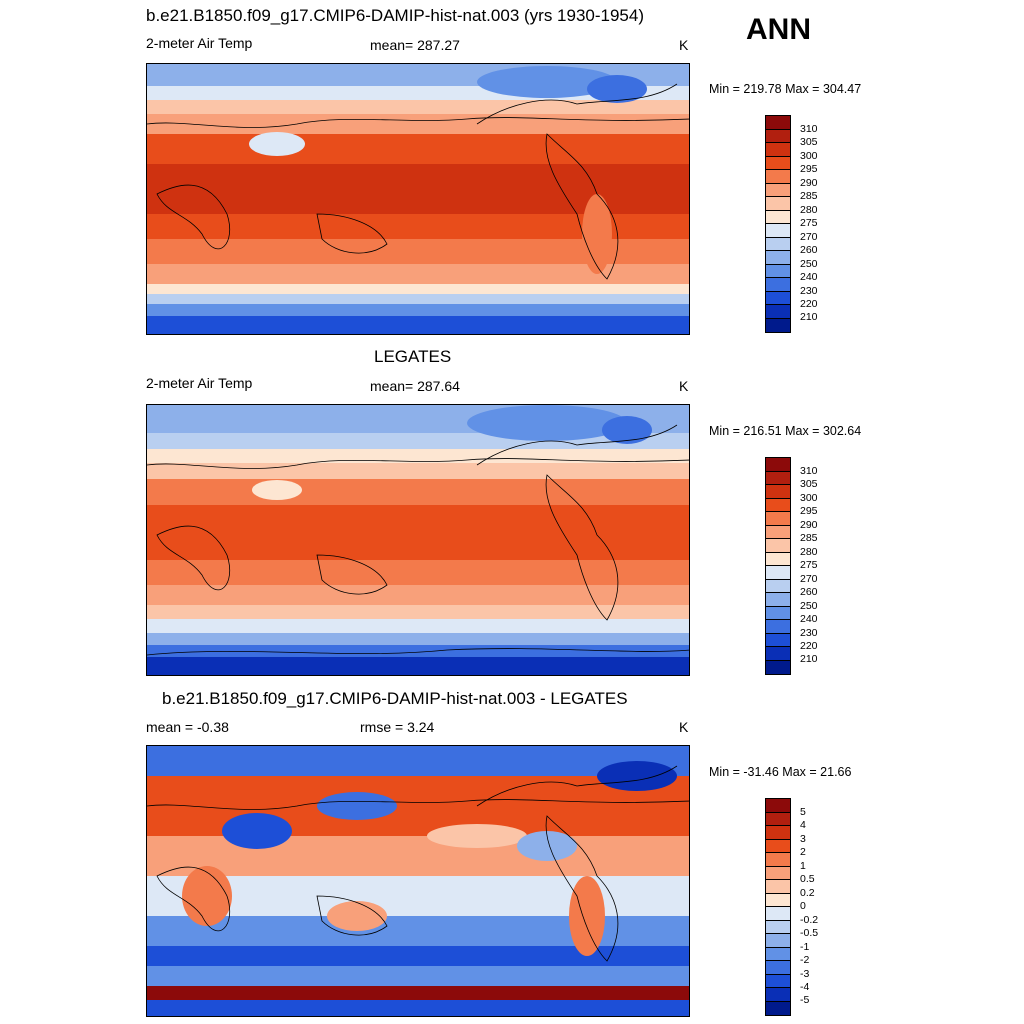  What do you see at coordinates (684, 386) in the screenshot?
I see `panel2-units-label: K` at bounding box center [684, 386].